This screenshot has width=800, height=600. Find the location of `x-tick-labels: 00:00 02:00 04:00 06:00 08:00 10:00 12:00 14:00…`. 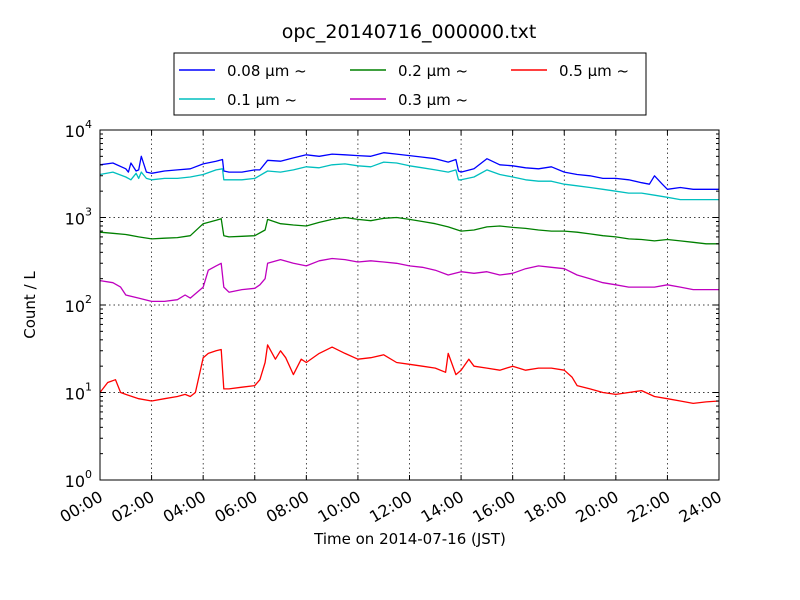

x-tick-labels: 00:00 02:00 04:00 06:00 08:00 10:00 12:00 14:00… is located at coordinates (391, 507).